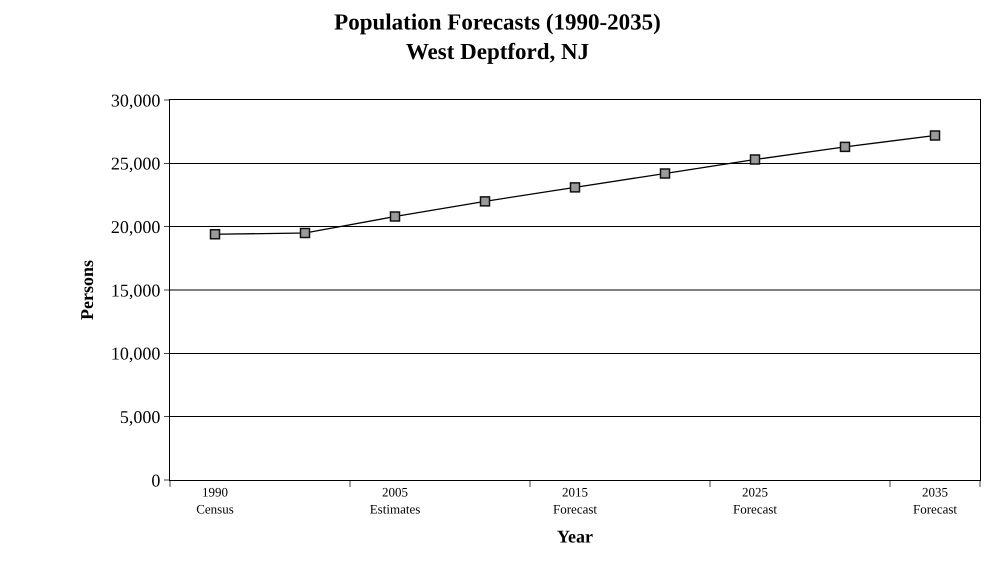  What do you see at coordinates (87, 290) in the screenshot?
I see `y-axis-title: Persons` at bounding box center [87, 290].